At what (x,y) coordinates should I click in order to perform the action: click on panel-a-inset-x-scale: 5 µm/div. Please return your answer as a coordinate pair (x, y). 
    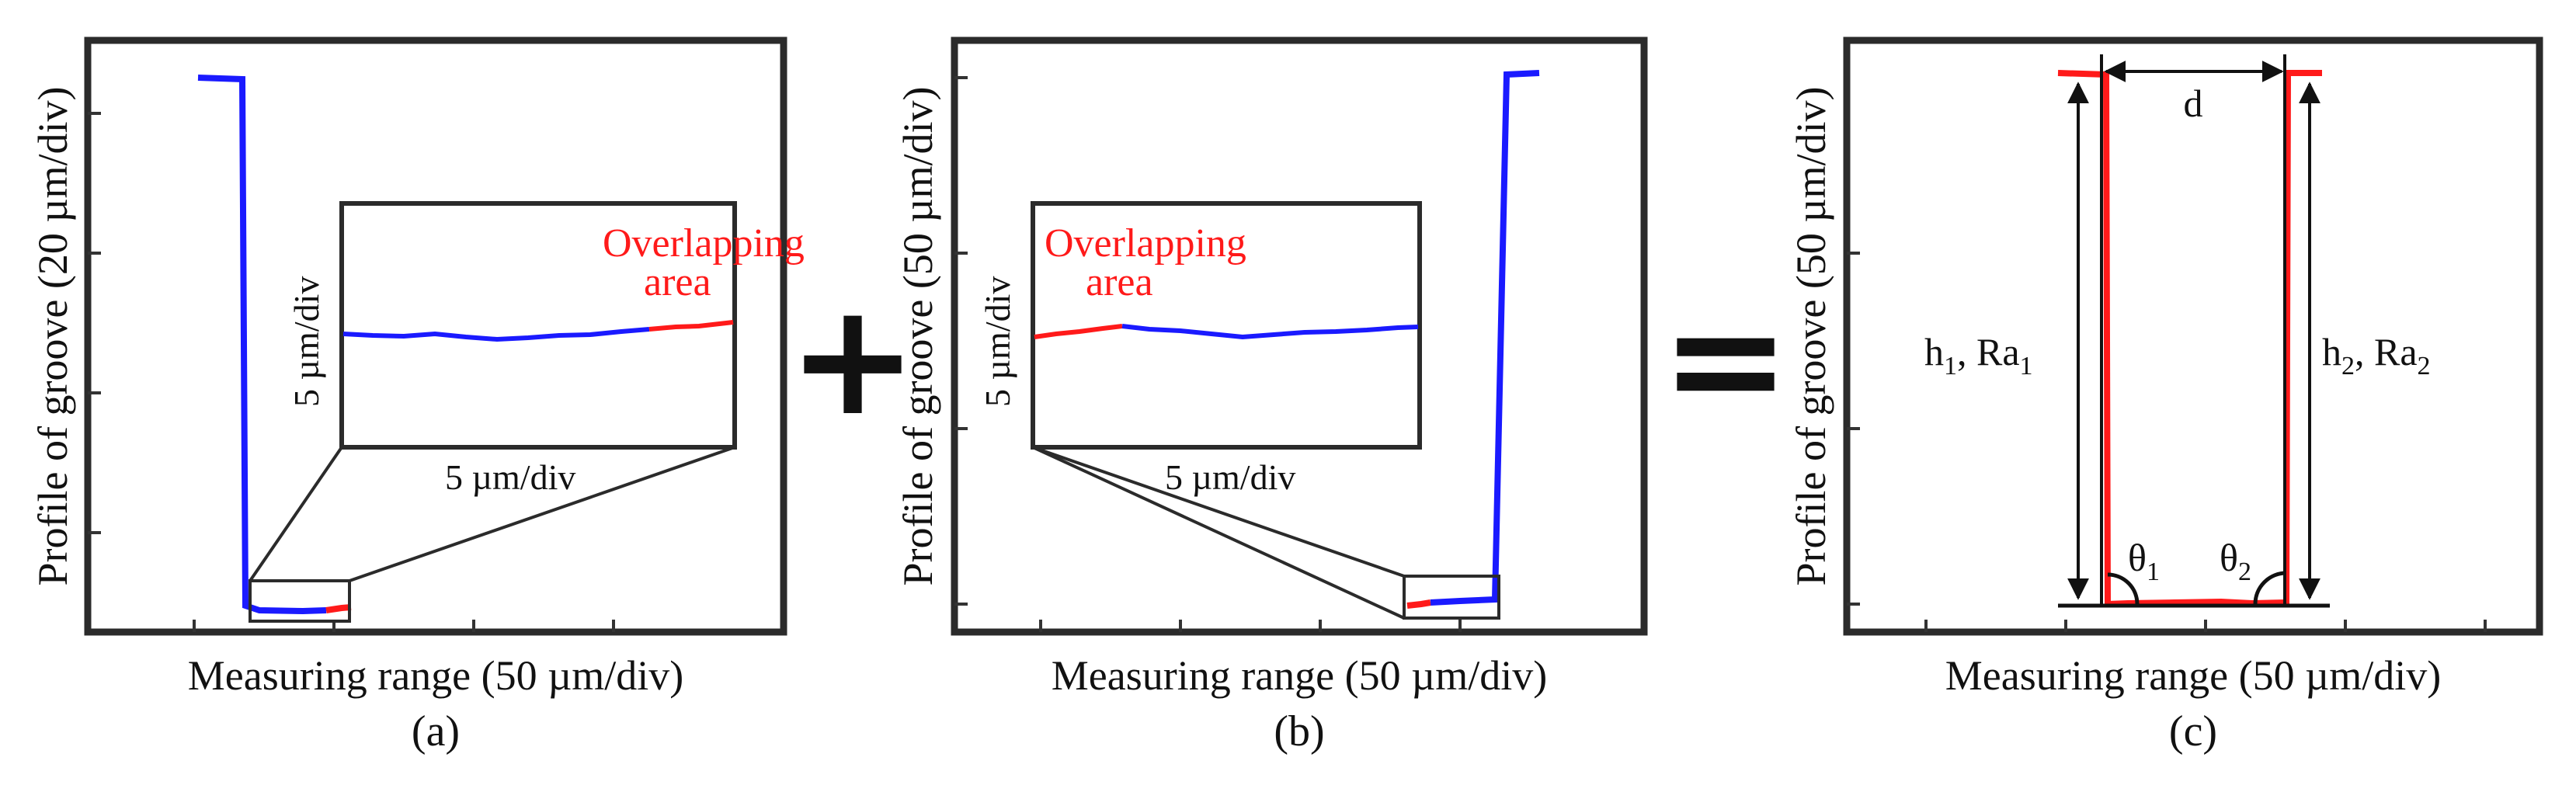
    Looking at the image, I should click on (510, 477).